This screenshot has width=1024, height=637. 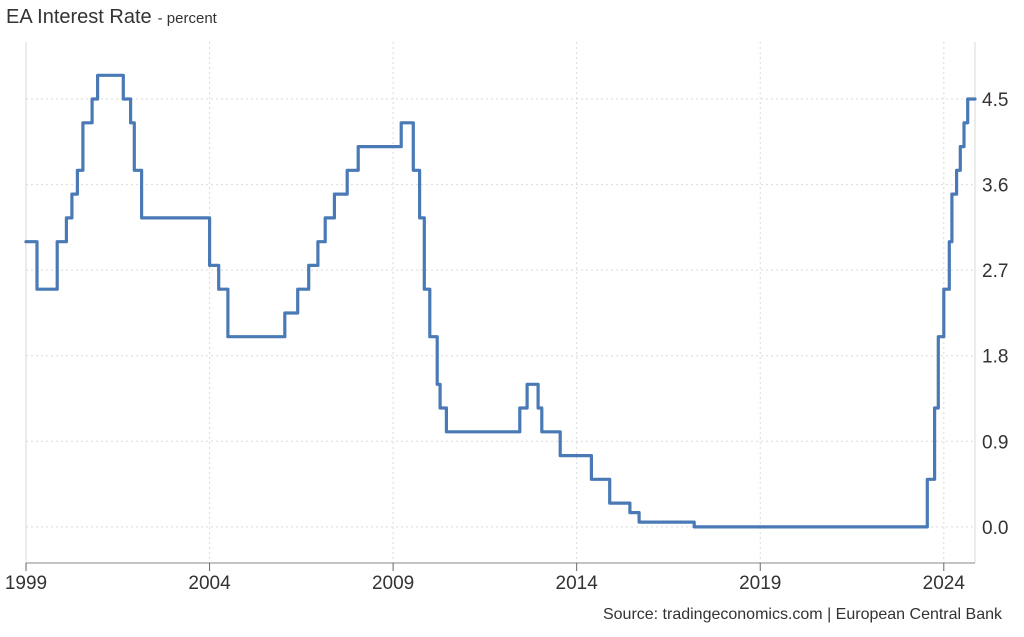 I want to click on x-tick-label: 1999, so click(x=26, y=583).